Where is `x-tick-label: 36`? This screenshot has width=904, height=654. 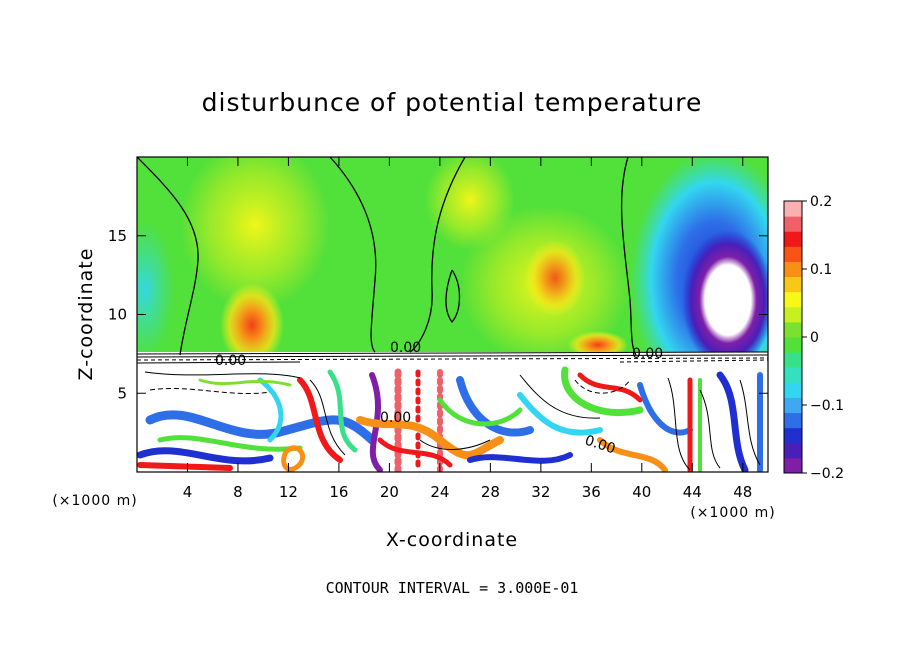
x-tick-label: 36 is located at coordinates (591, 492).